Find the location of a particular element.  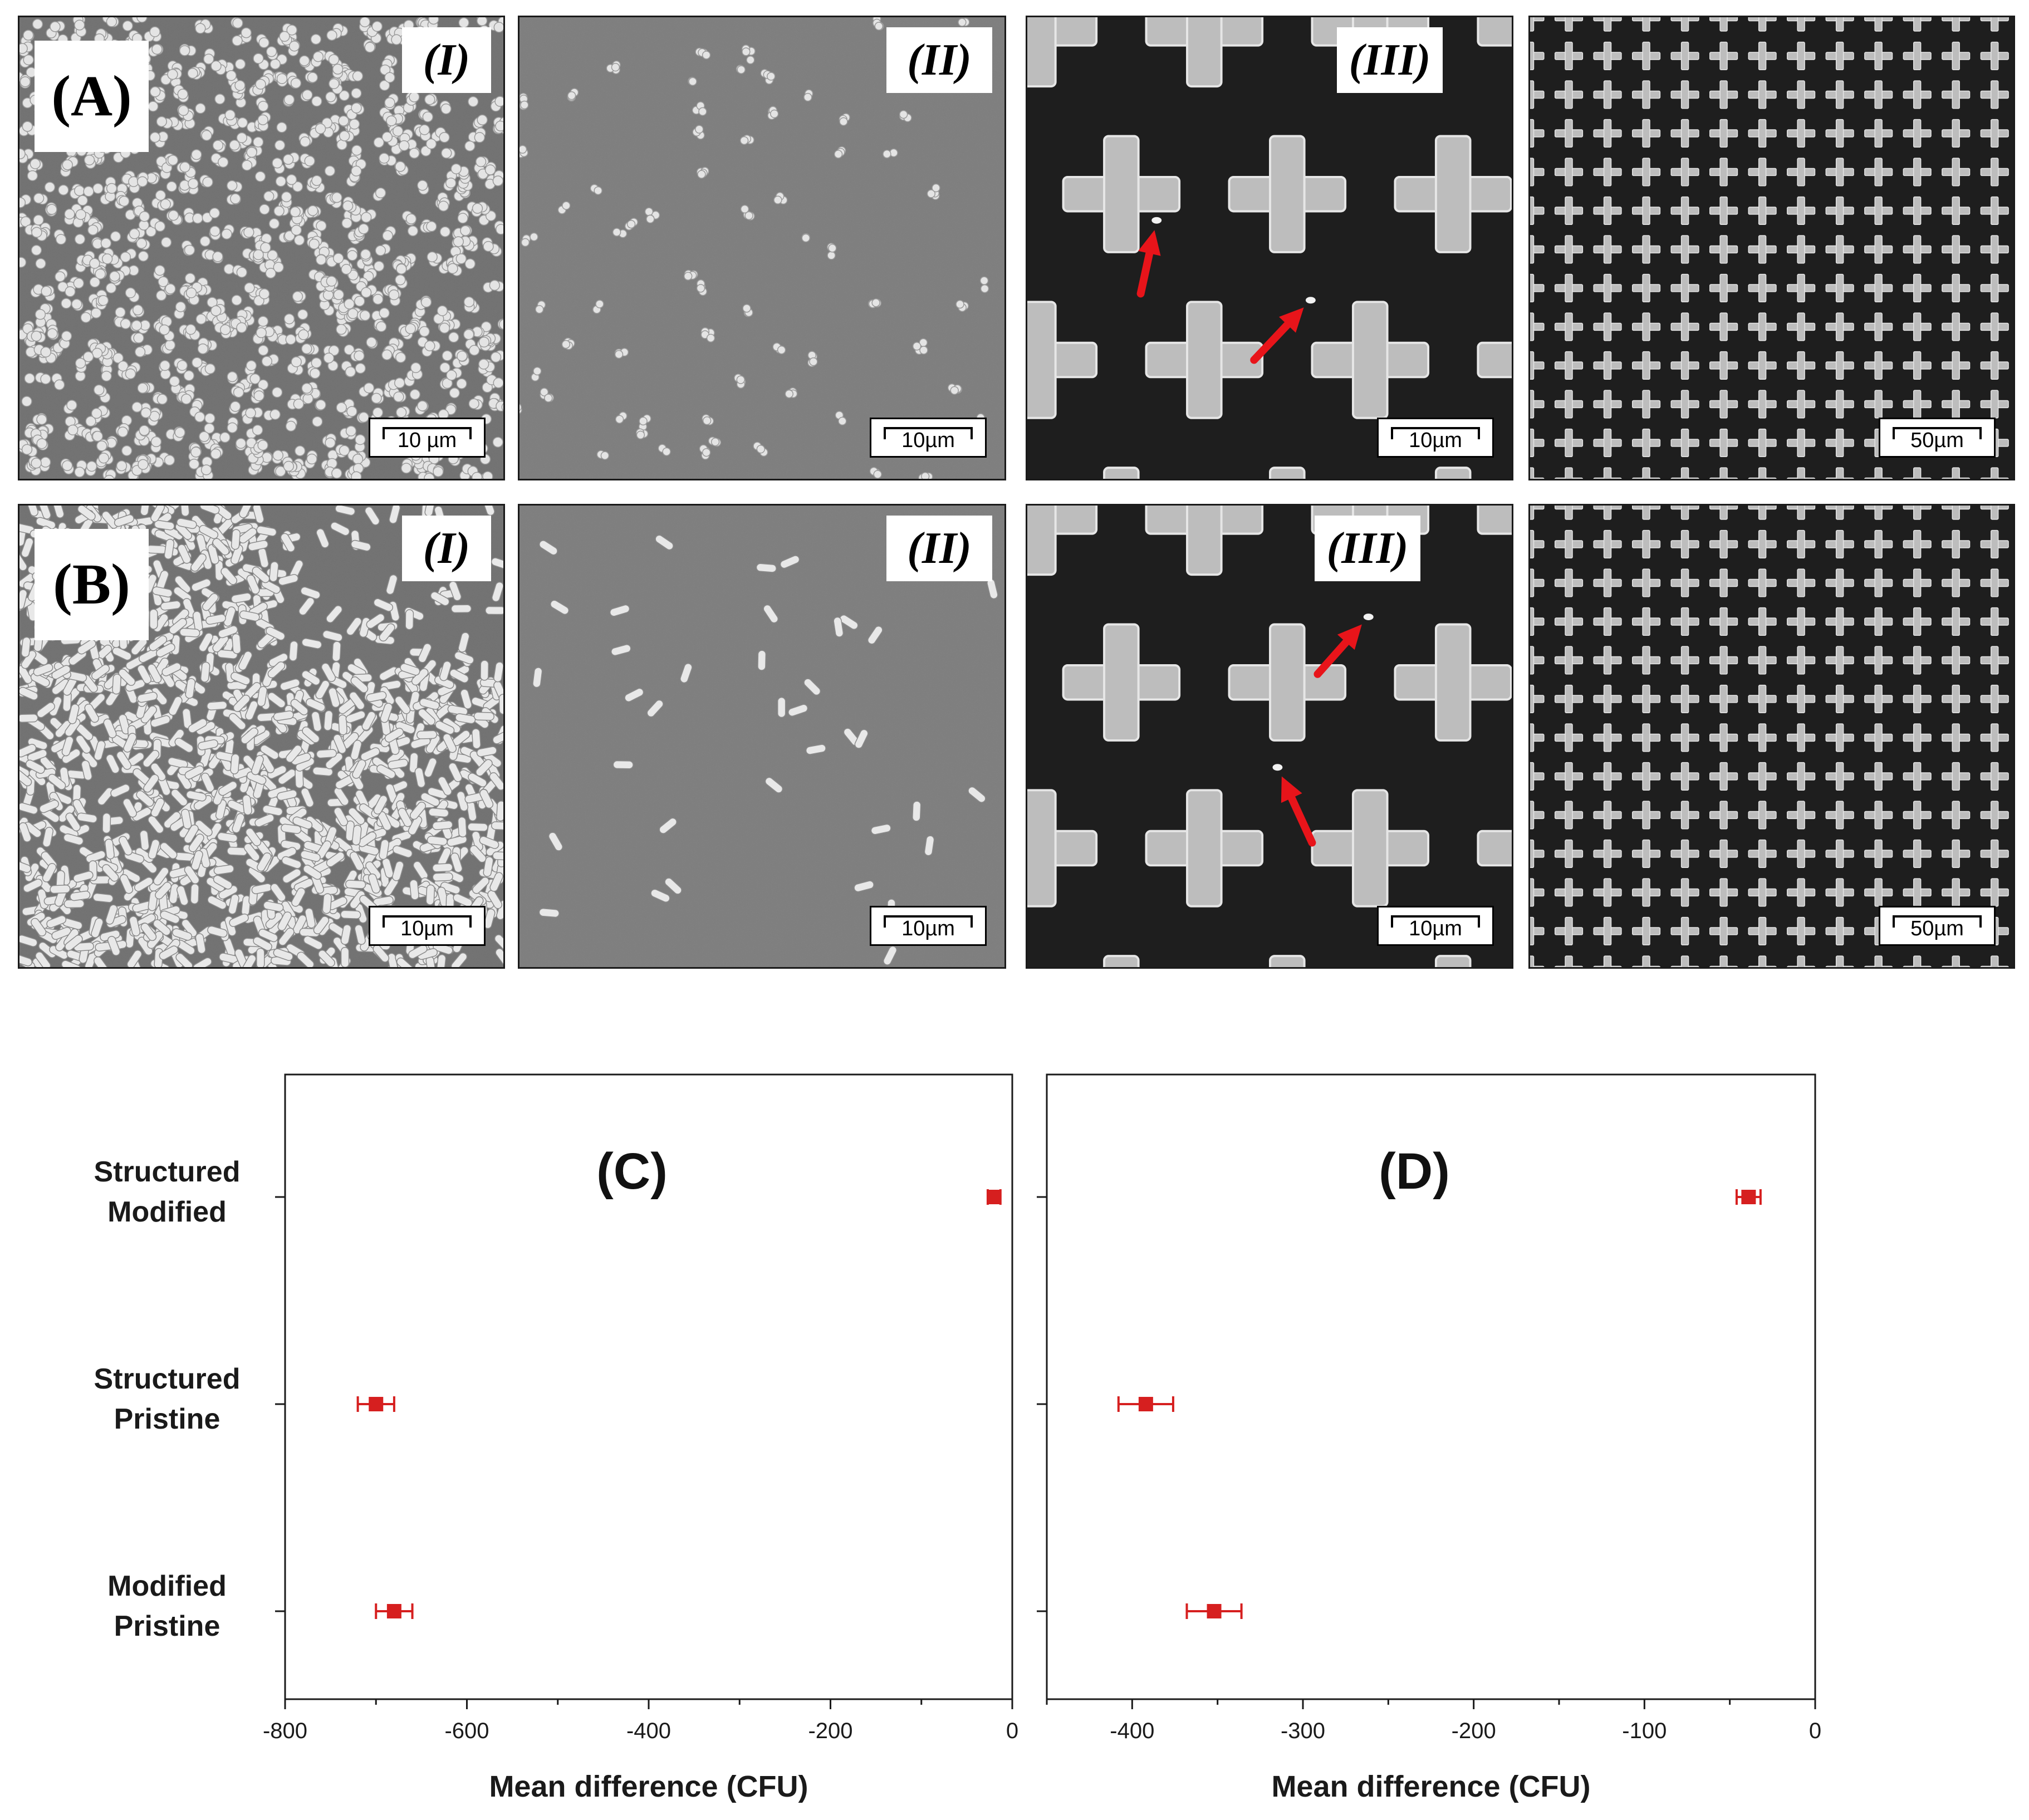

sem-panel: (III) 10µm is located at coordinates (1269, 736).